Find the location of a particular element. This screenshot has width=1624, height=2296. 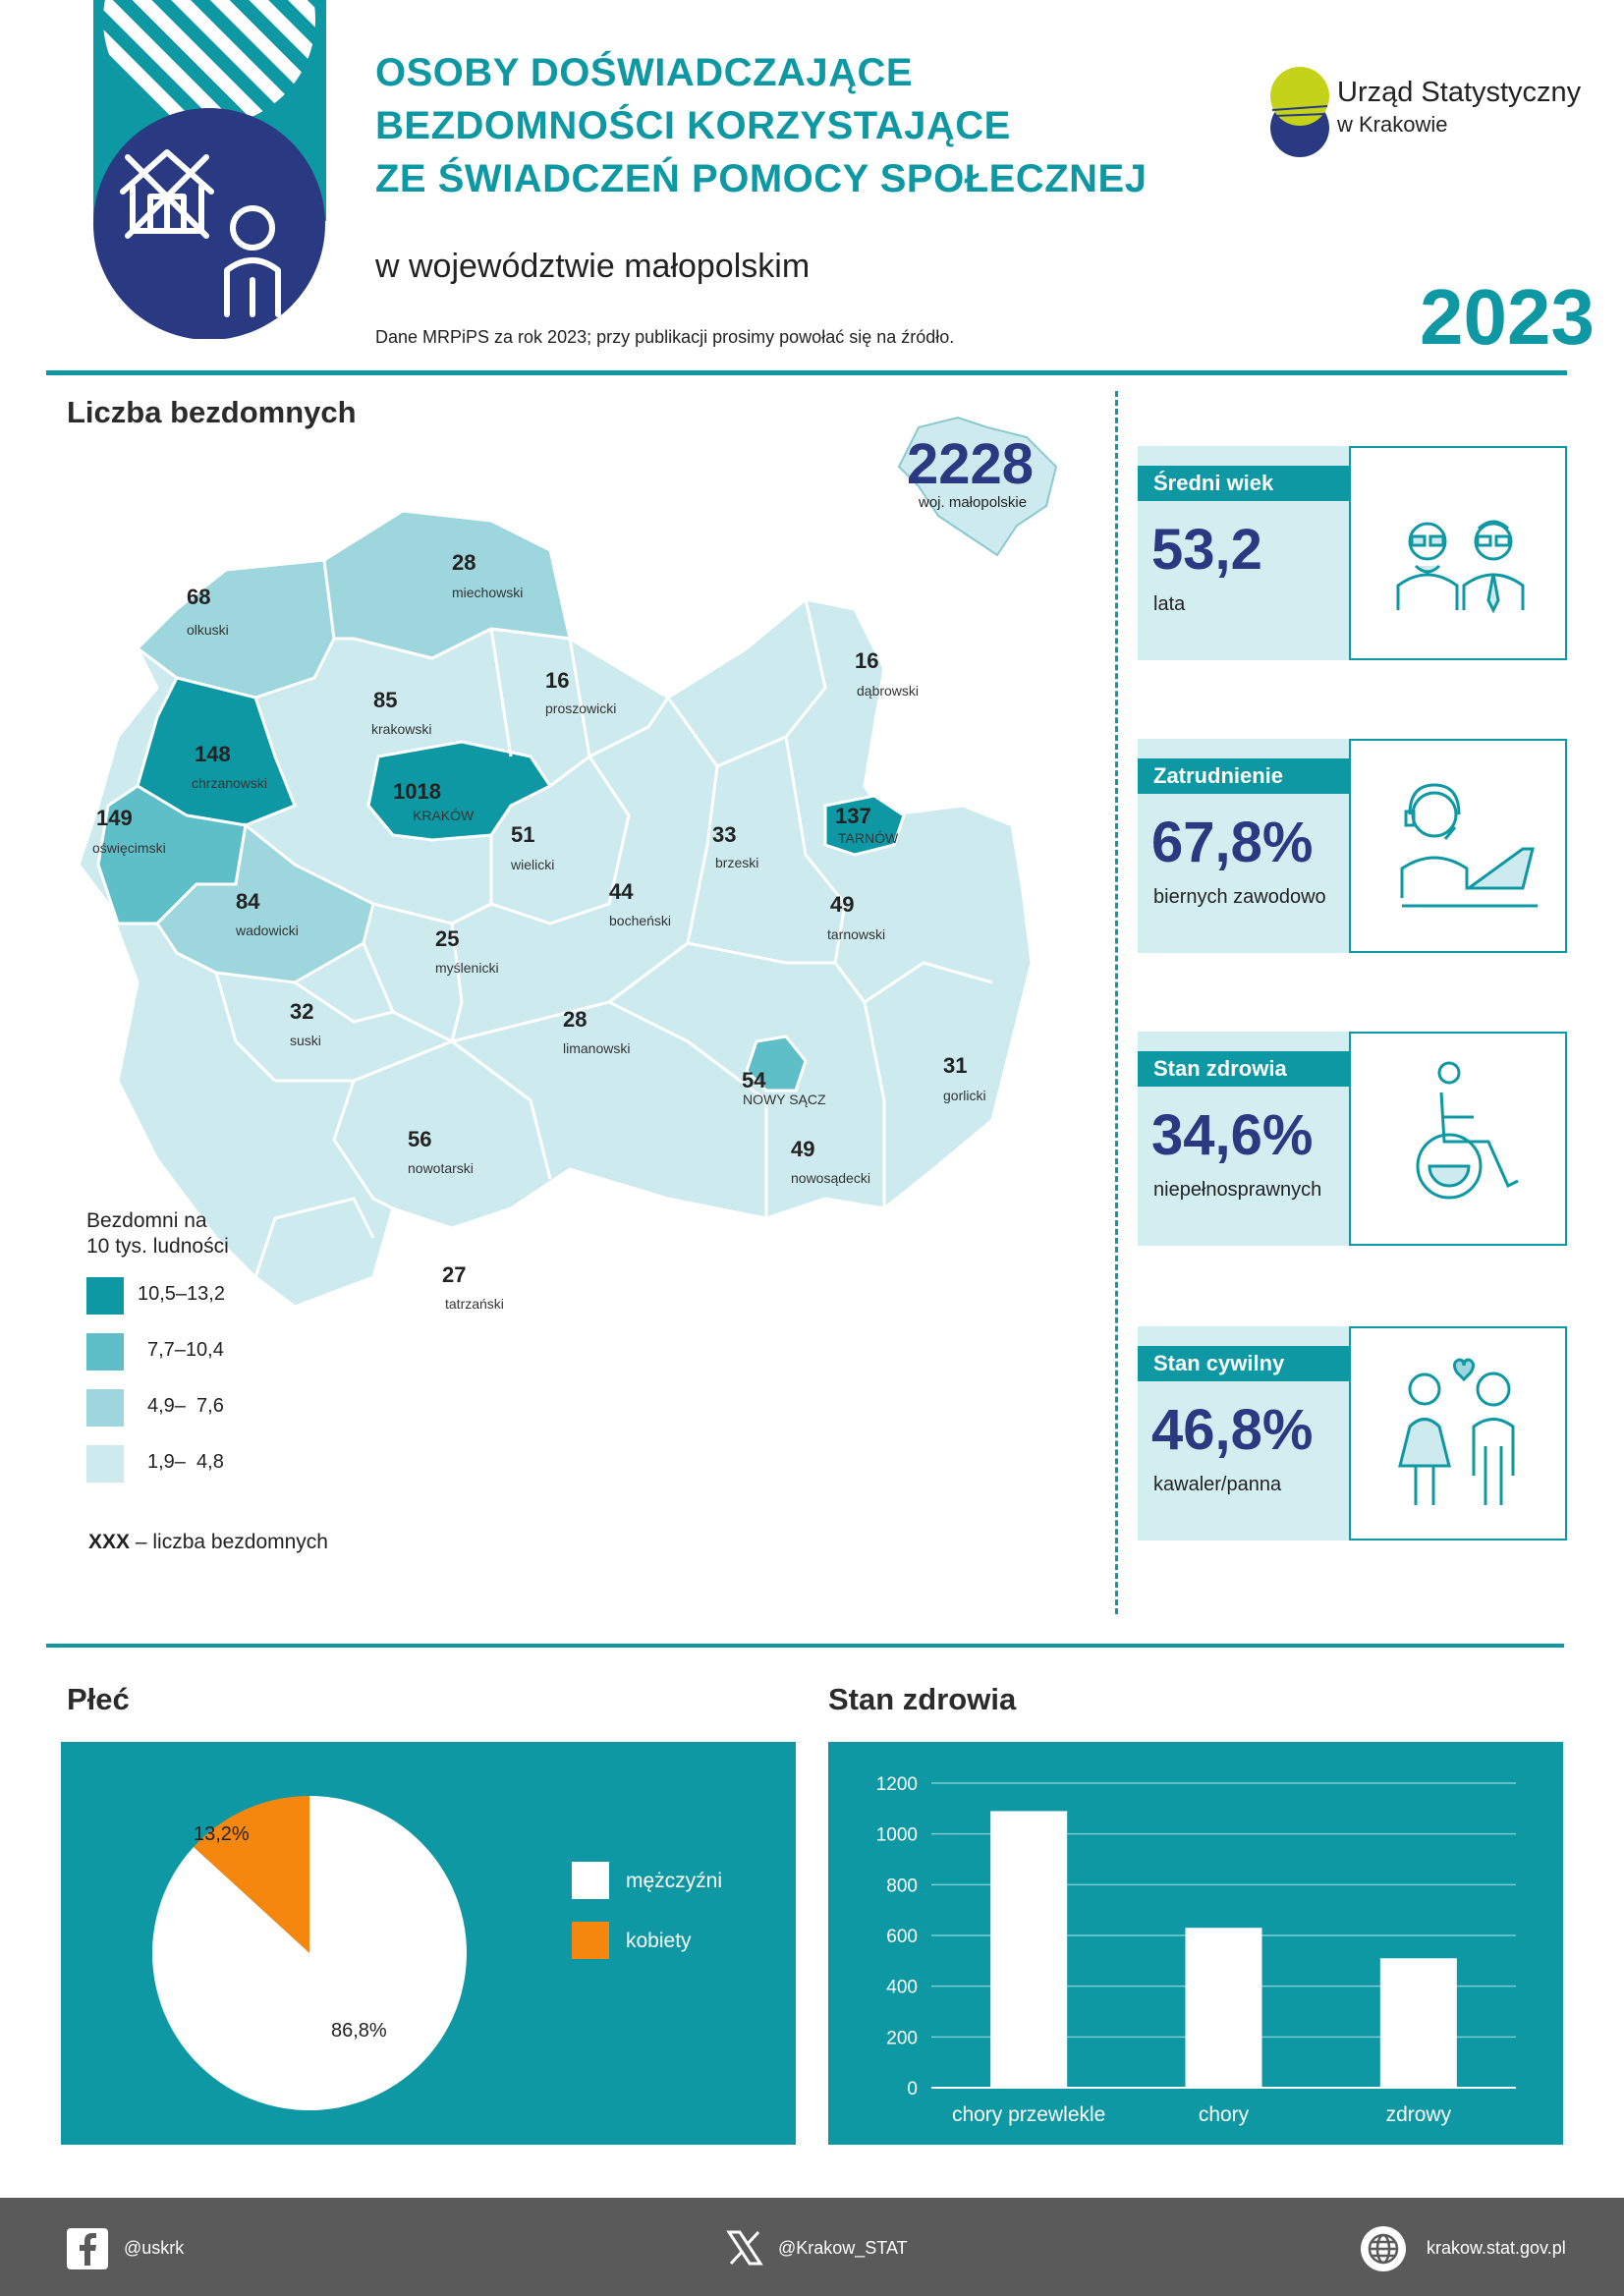

logo-icon is located at coordinates (1299, 112).